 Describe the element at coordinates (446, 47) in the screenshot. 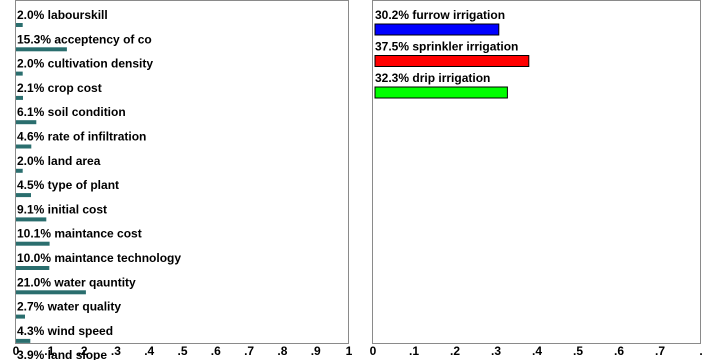

I see `alternative-label: 37.5% sprinkler irrigation` at that location.